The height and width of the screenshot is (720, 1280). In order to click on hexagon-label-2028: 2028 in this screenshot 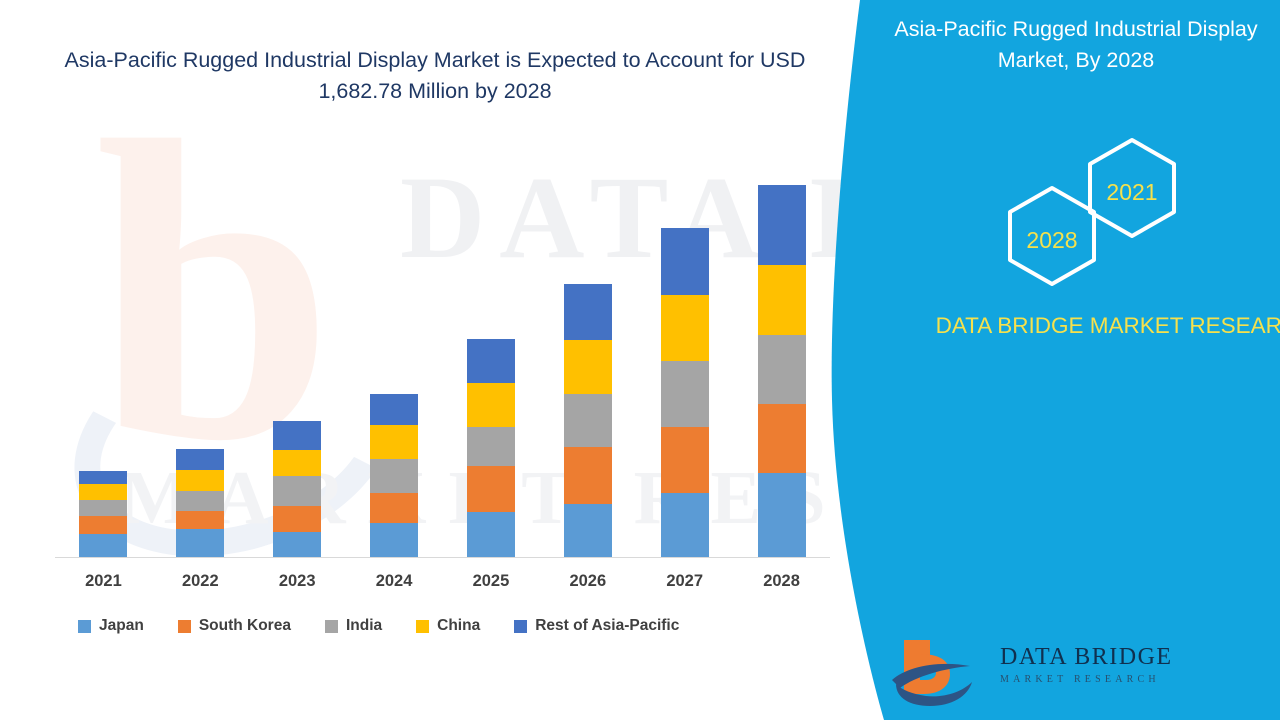, I will do `click(1052, 240)`.